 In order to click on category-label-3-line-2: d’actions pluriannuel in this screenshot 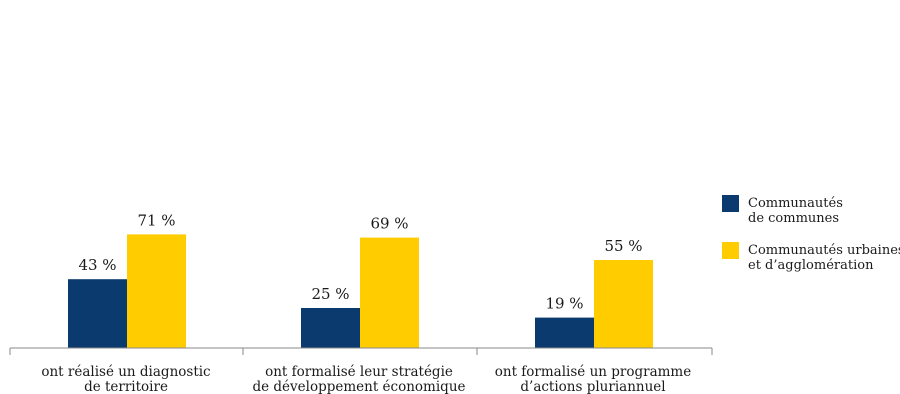, I will do `click(592, 386)`.